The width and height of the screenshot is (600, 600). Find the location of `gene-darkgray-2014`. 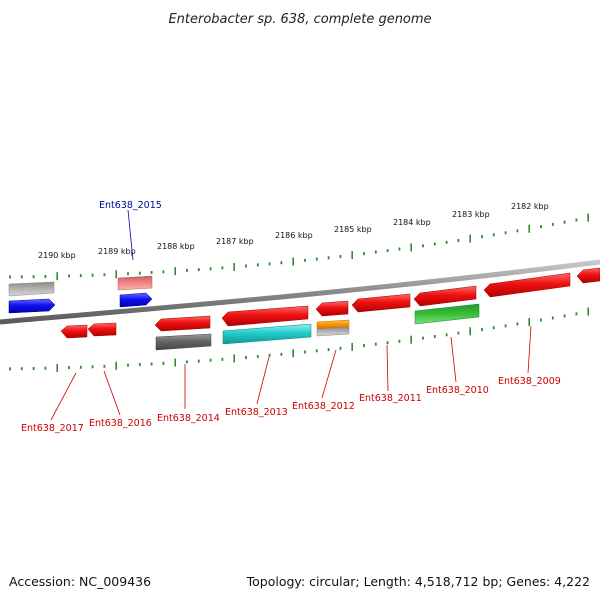

gene-darkgray-2014 is located at coordinates (183, 342).